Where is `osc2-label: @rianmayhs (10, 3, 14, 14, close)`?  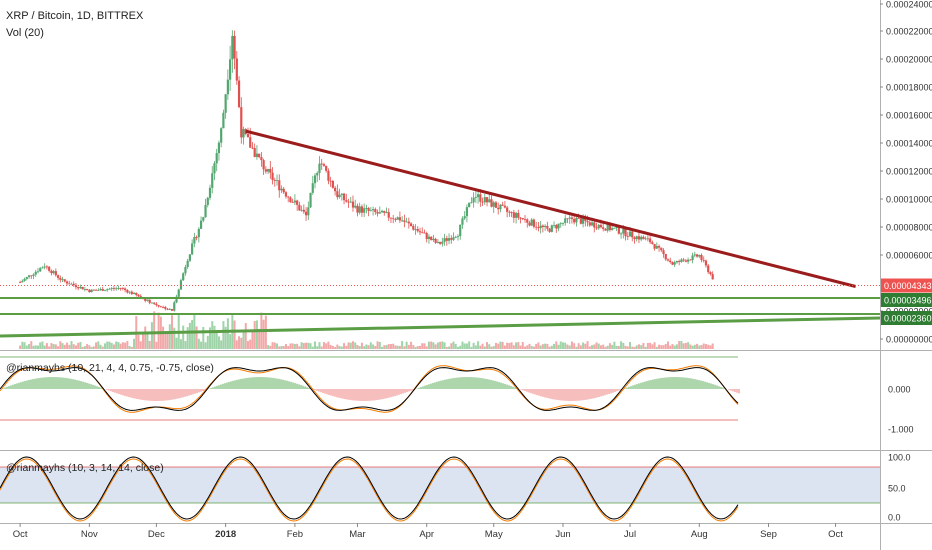
osc2-label: @rianmayhs (10, 3, 14, 14, close) is located at coordinates (85, 468).